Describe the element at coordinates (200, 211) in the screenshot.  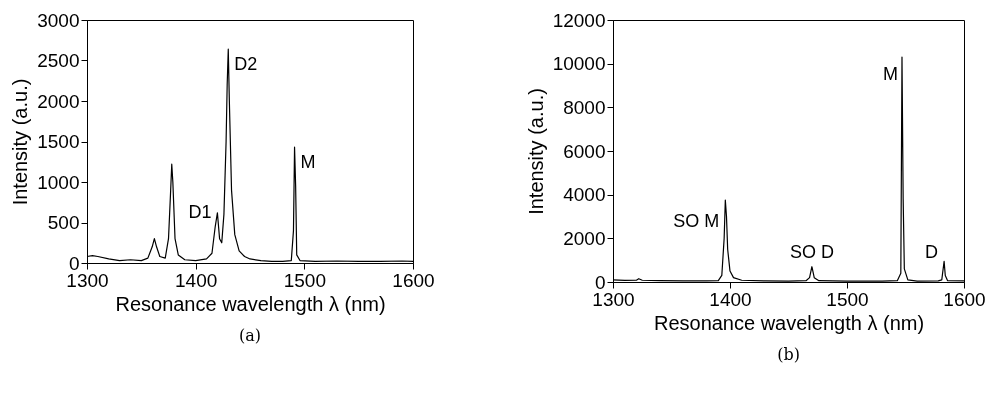
I see `annotation: D1` at that location.